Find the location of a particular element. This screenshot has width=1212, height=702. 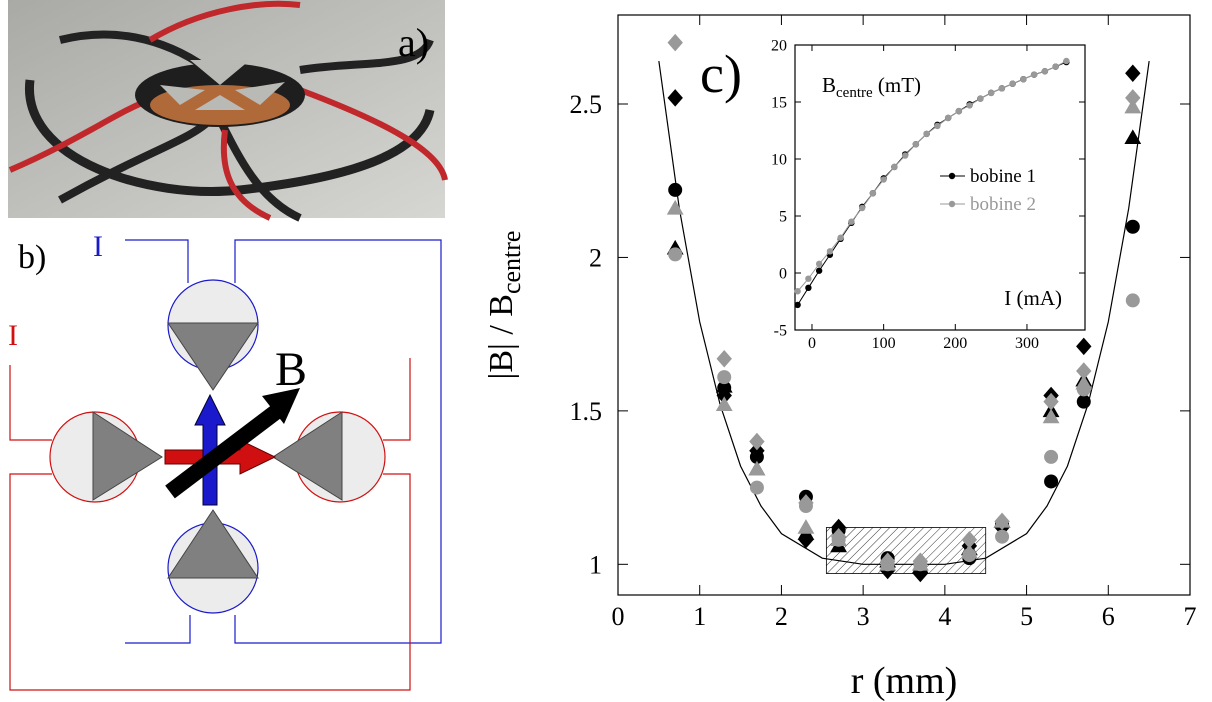

y-axis-label-main: |B| / B is located at coordinates (501, 336).